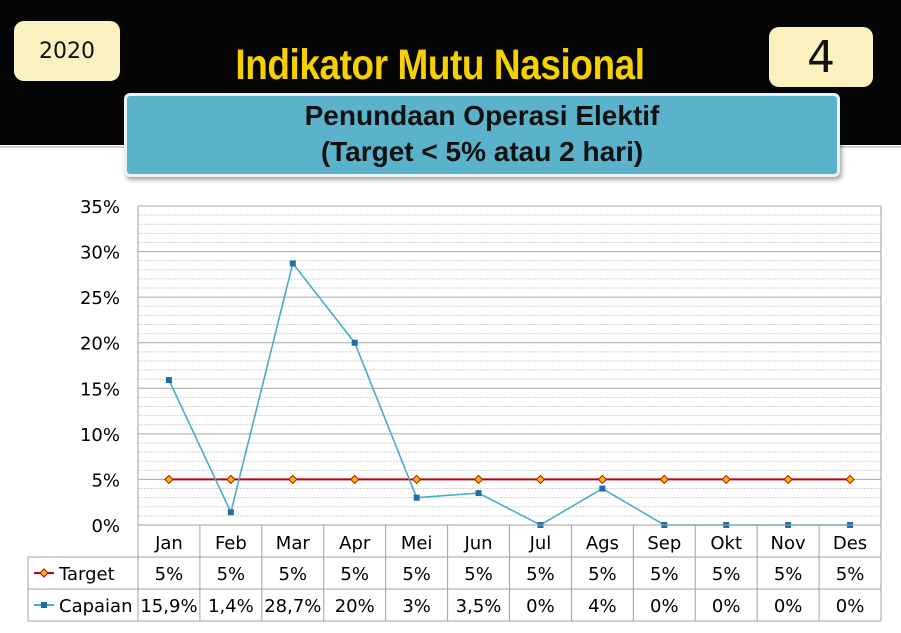 This screenshot has width=901, height=633. What do you see at coordinates (100, 253) in the screenshot?
I see `y-tick-label: 30%` at bounding box center [100, 253].